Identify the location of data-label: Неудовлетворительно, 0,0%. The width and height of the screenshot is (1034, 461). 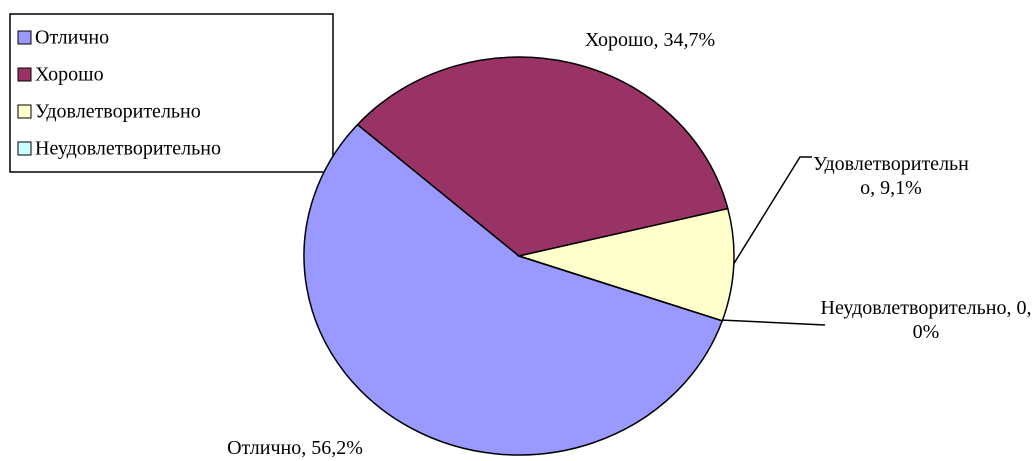
(926, 320).